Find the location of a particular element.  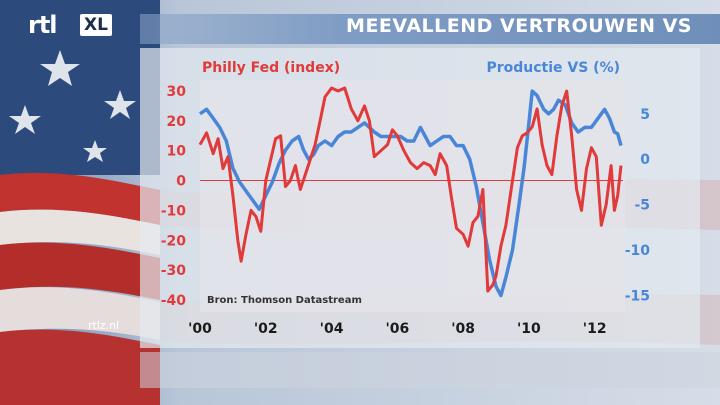

x-tick-label: '08 is located at coordinates (463, 329).